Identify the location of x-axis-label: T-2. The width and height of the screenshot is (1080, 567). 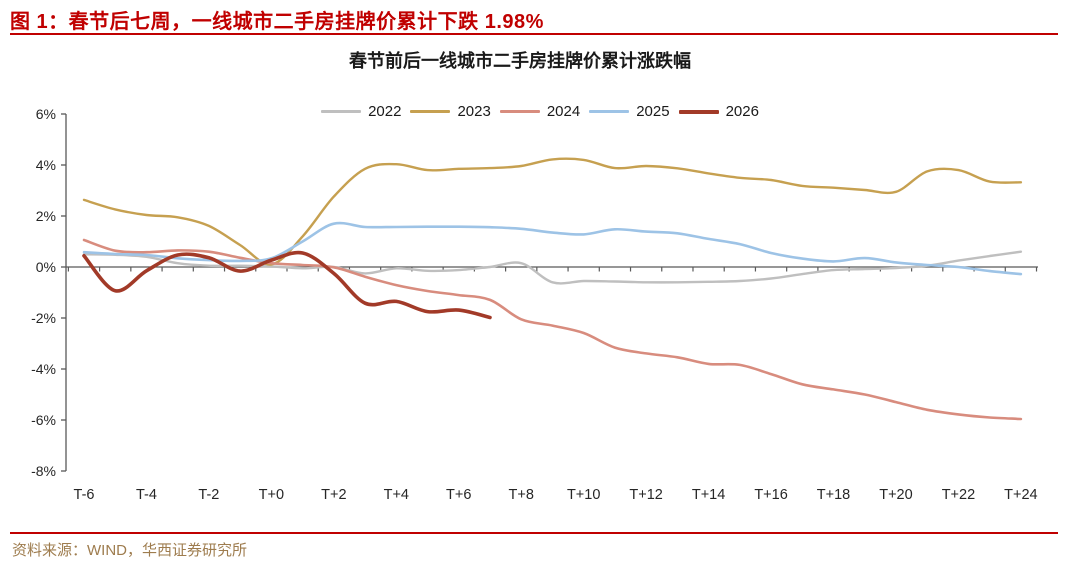
(209, 495).